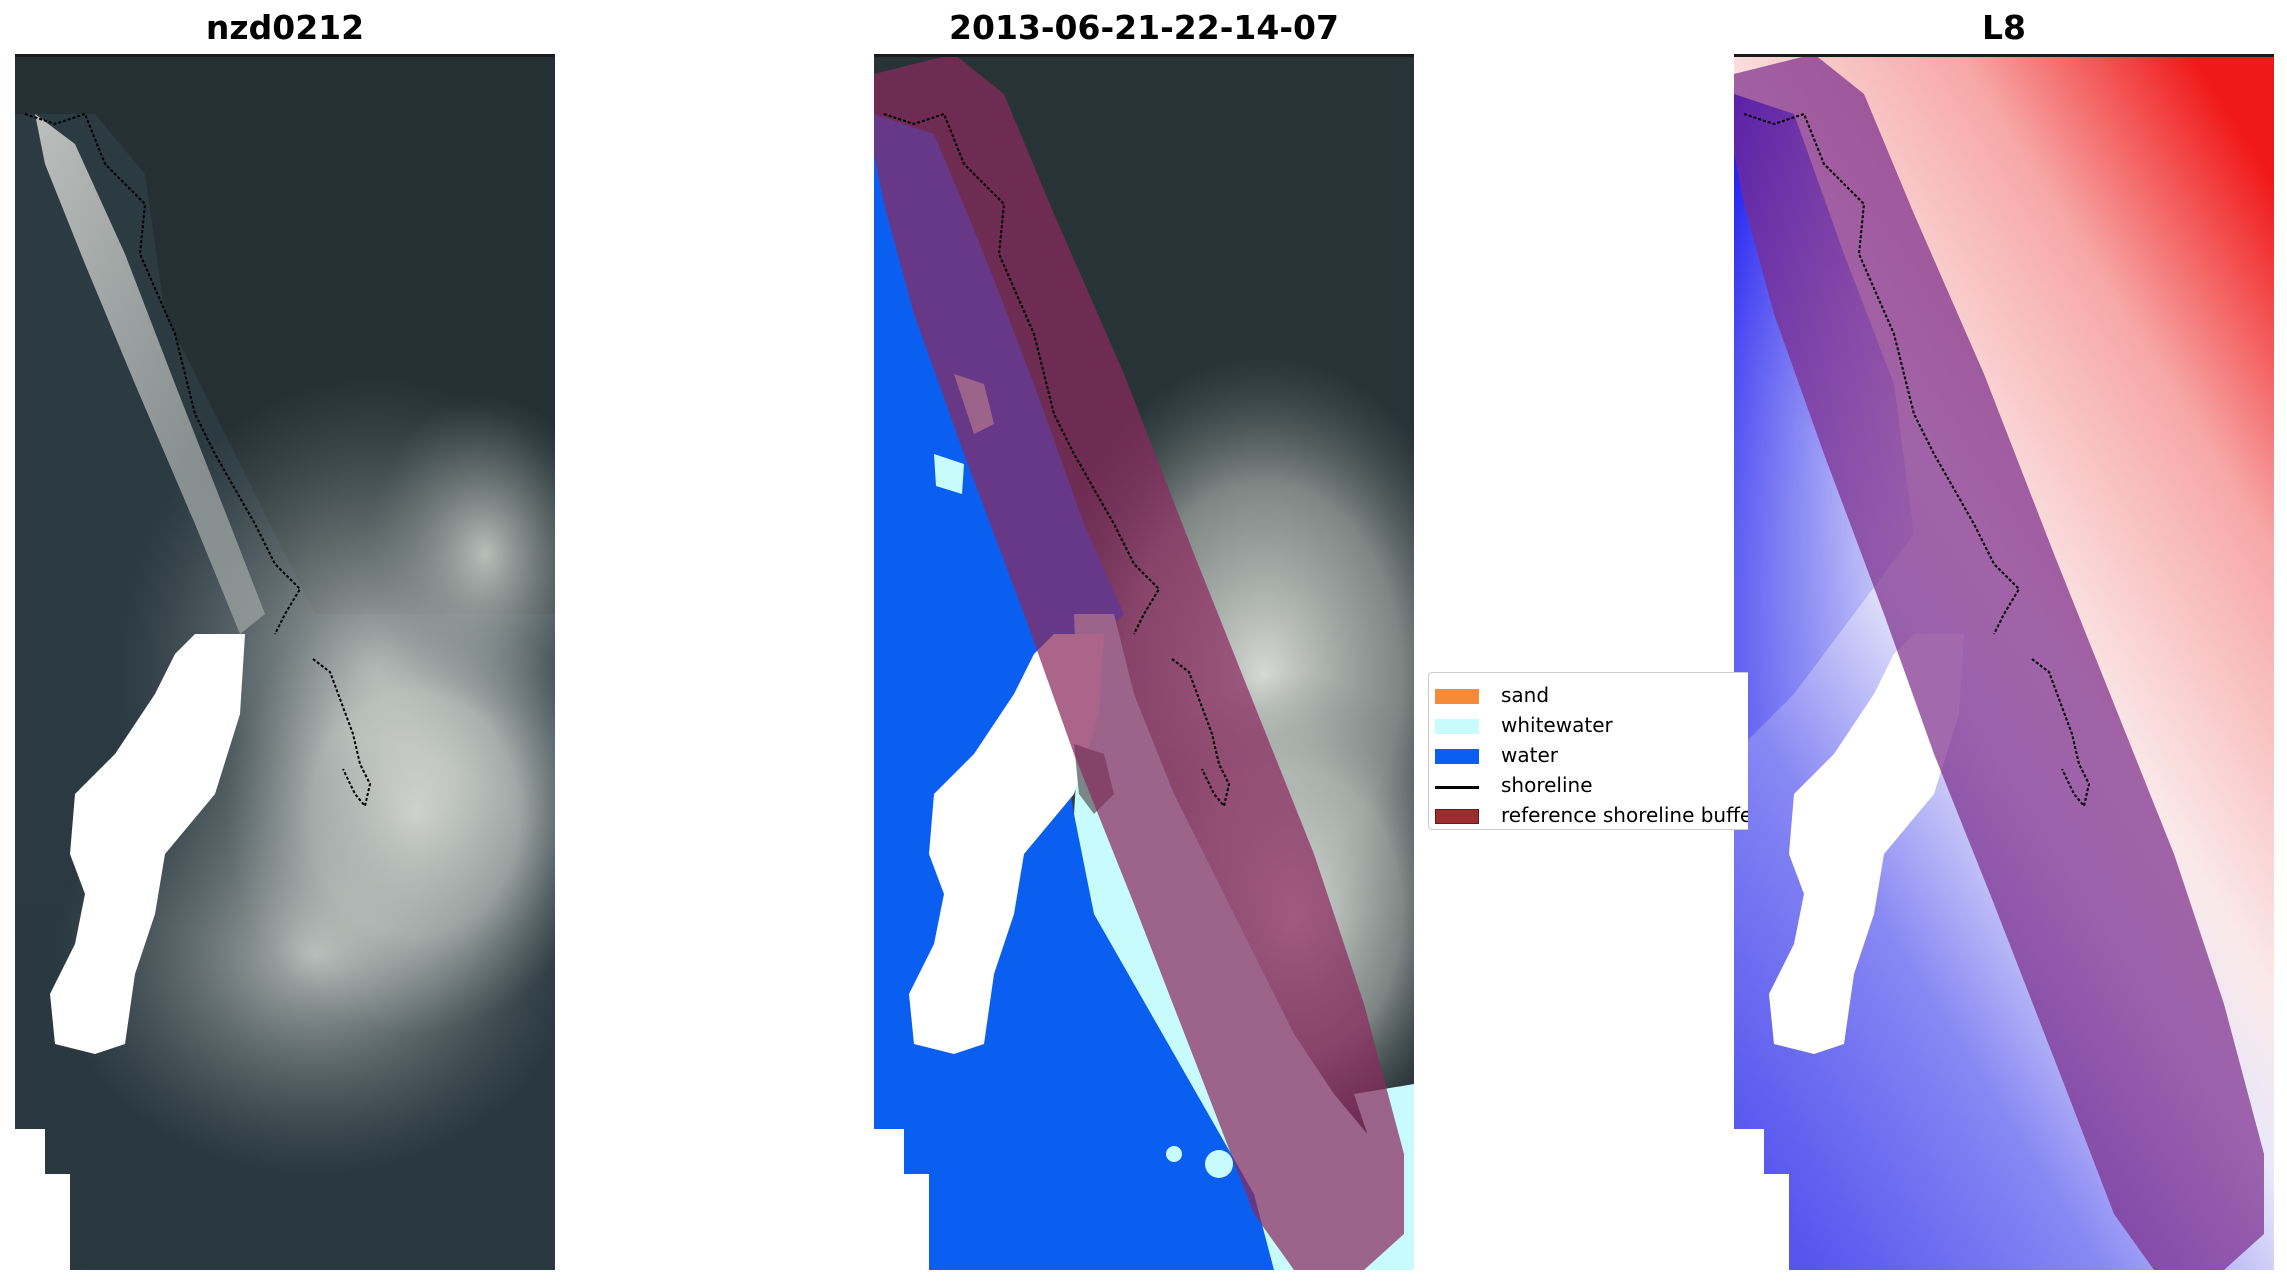 The image size is (2287, 1283). I want to click on legend-label-shoreline: shoreline, so click(1547, 785).